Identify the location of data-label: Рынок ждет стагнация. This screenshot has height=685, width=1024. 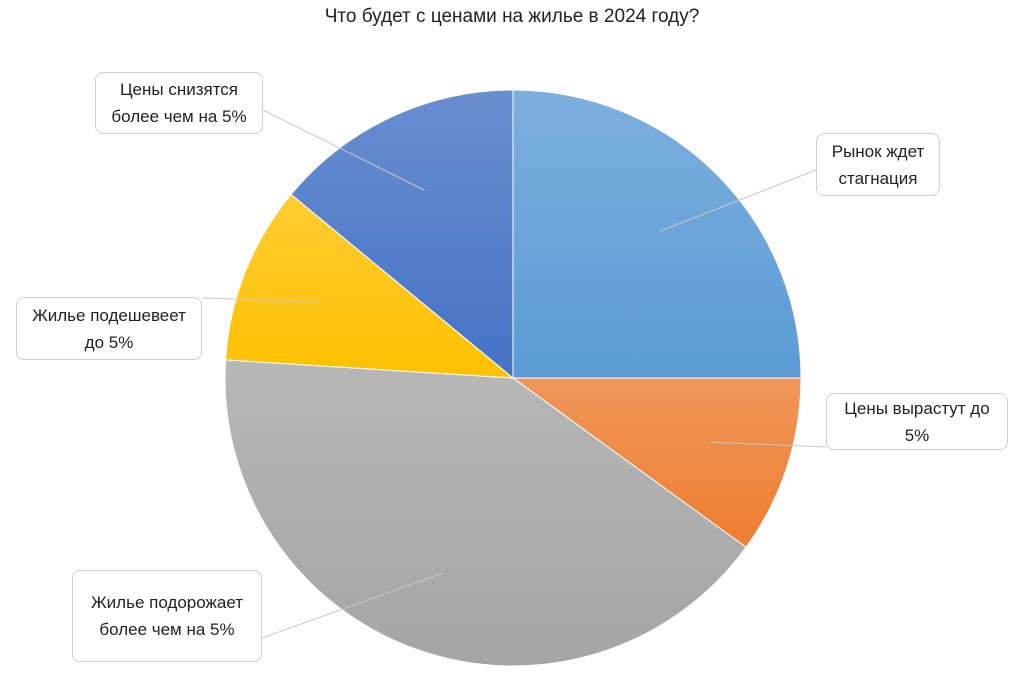
(878, 164).